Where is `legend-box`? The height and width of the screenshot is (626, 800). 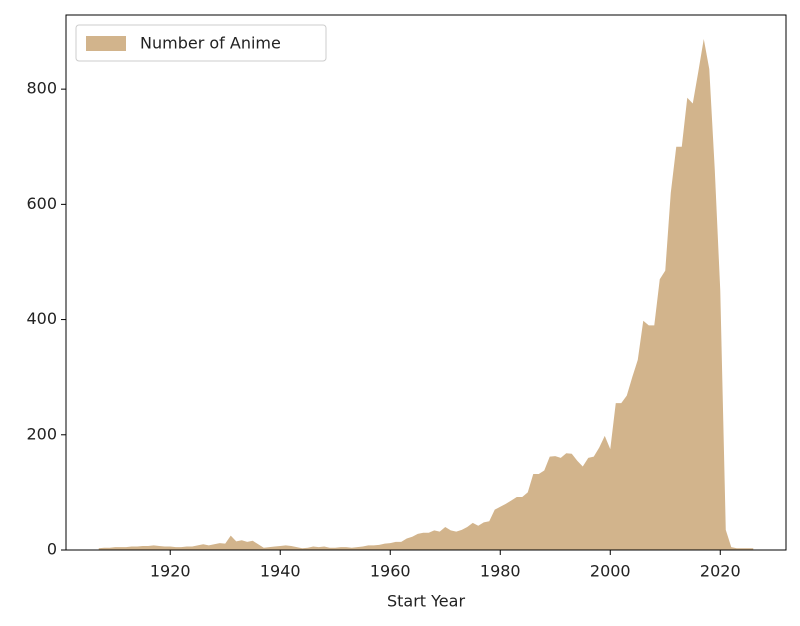
legend-box is located at coordinates (201, 43).